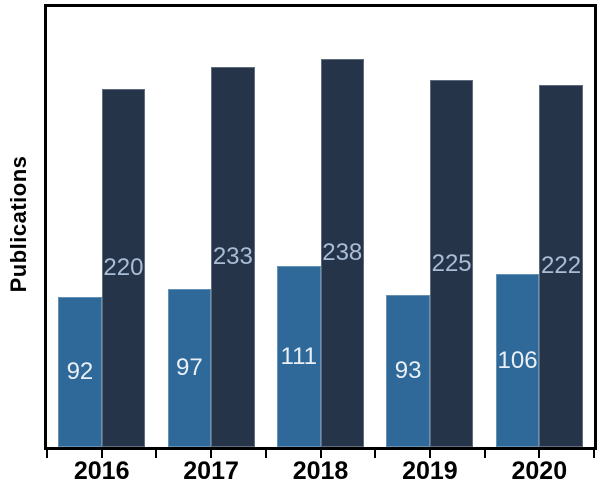 The width and height of the screenshot is (600, 489). I want to click on bar-value-label-2018-upper-series: 238, so click(342, 253).